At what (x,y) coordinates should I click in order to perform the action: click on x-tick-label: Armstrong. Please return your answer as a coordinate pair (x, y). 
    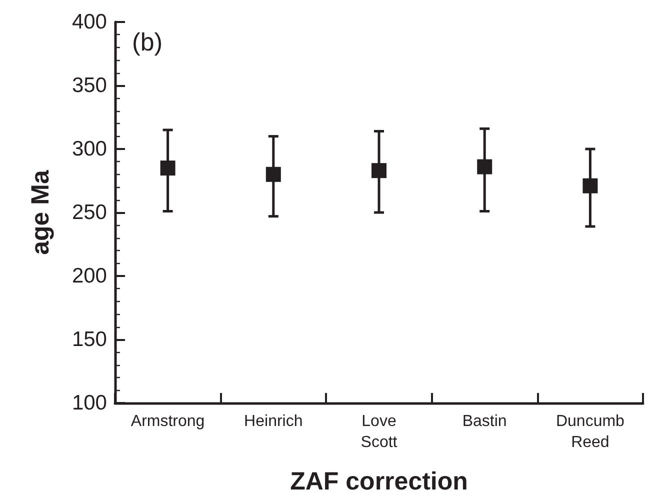
    Looking at the image, I should click on (167, 421).